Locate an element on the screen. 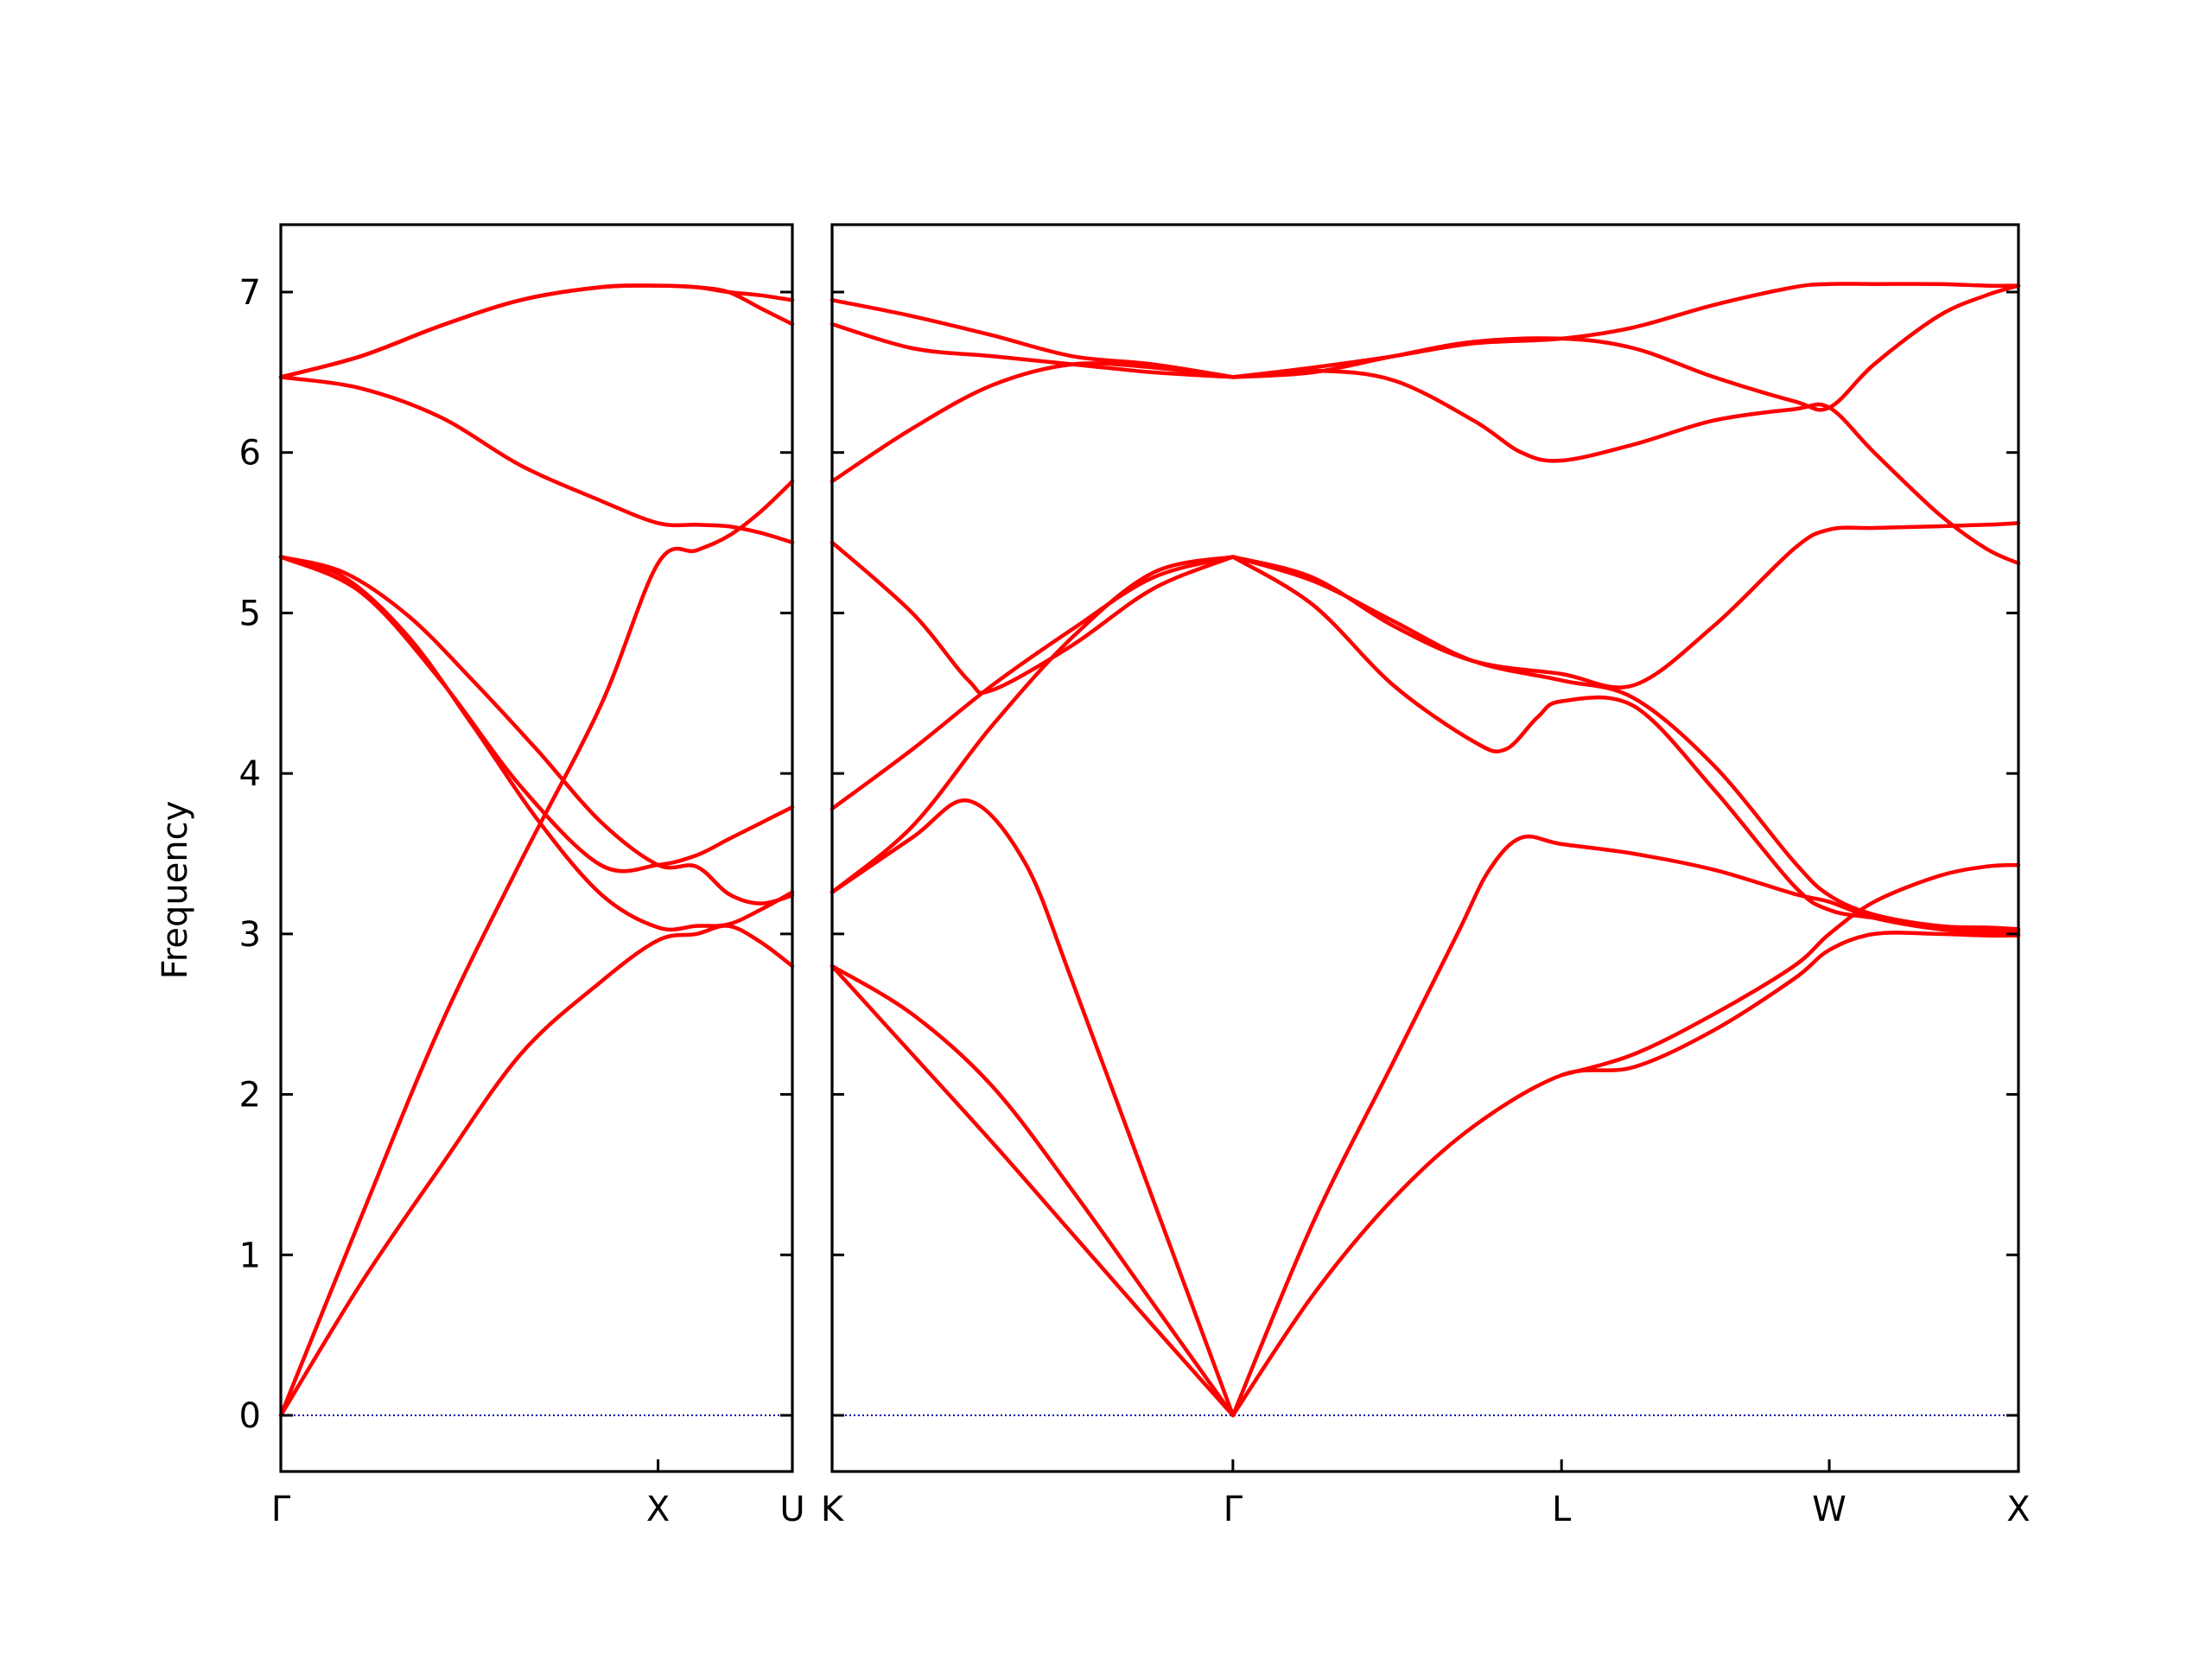 This screenshot has width=2212, height=1659. y-tick-label: 3 is located at coordinates (250, 935).